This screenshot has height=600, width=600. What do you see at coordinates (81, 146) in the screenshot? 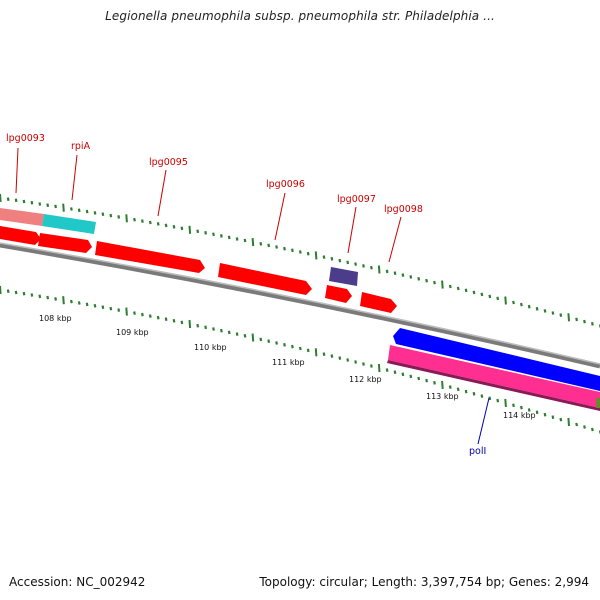
I see `gene-label-rpiA: rpiA` at bounding box center [81, 146].